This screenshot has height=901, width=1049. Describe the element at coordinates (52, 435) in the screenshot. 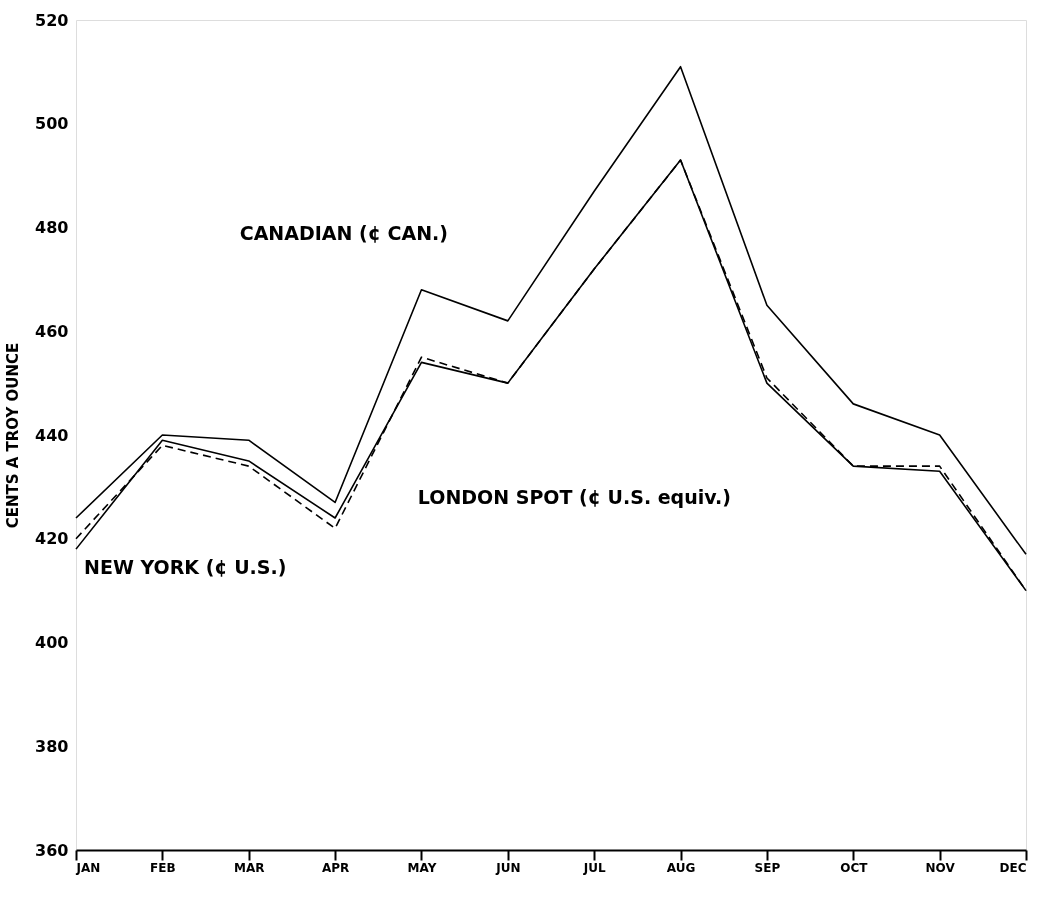

I see `y-tick-label: 440` at that location.